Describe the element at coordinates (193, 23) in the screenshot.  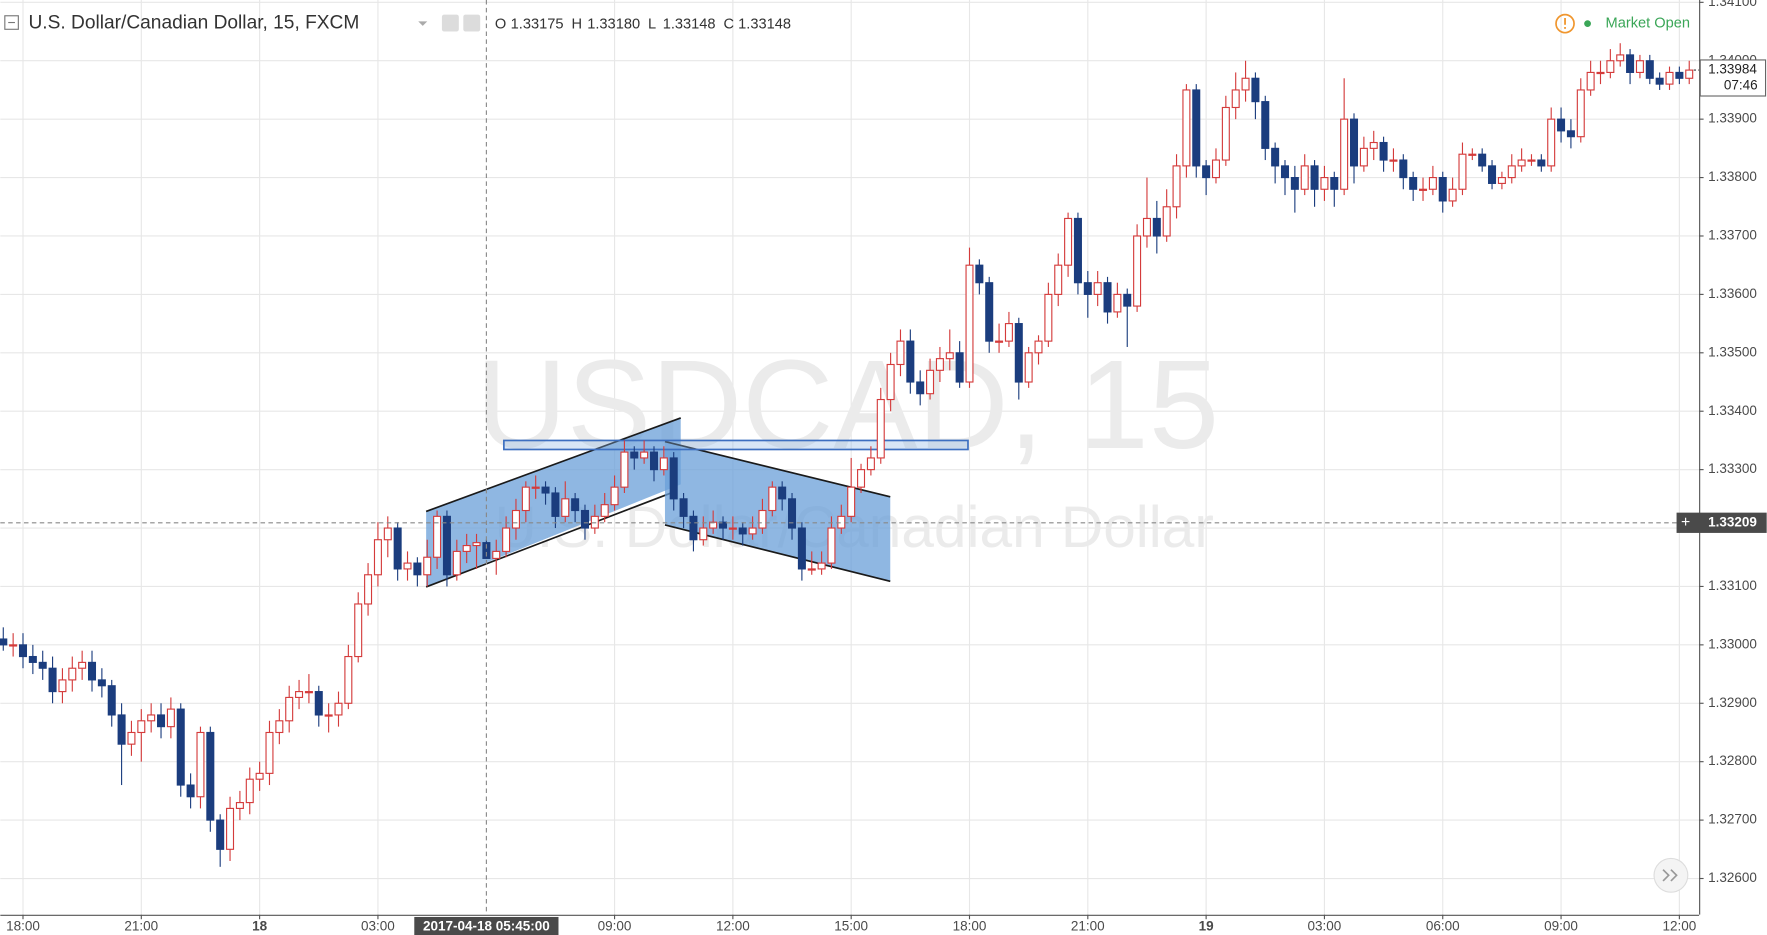
I see `symbol-title: U.S. Dollar/Canadian Dollar, 15, FXCM` at that location.